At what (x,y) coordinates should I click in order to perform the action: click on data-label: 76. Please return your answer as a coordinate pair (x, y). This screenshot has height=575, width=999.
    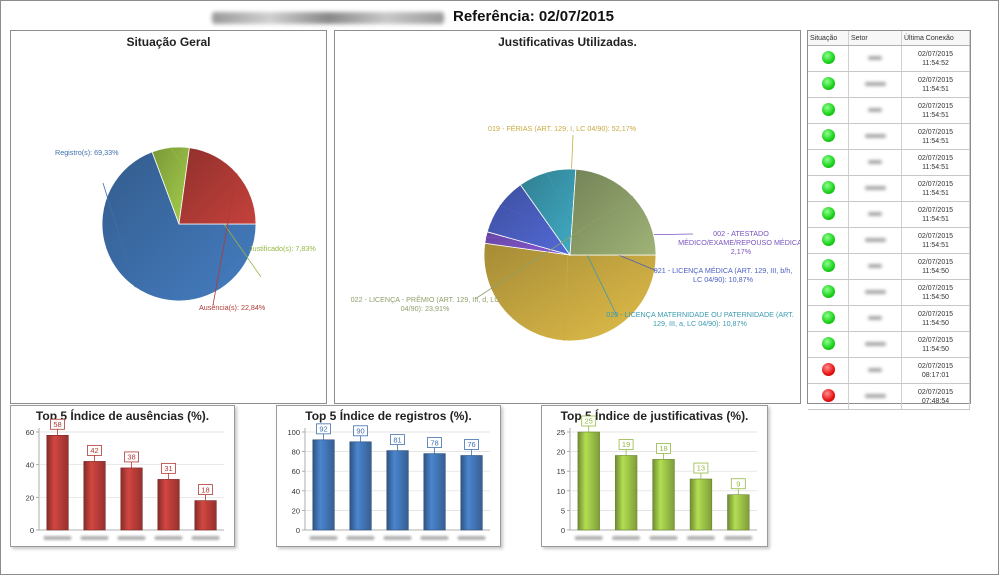
    Looking at the image, I should click on (471, 444).